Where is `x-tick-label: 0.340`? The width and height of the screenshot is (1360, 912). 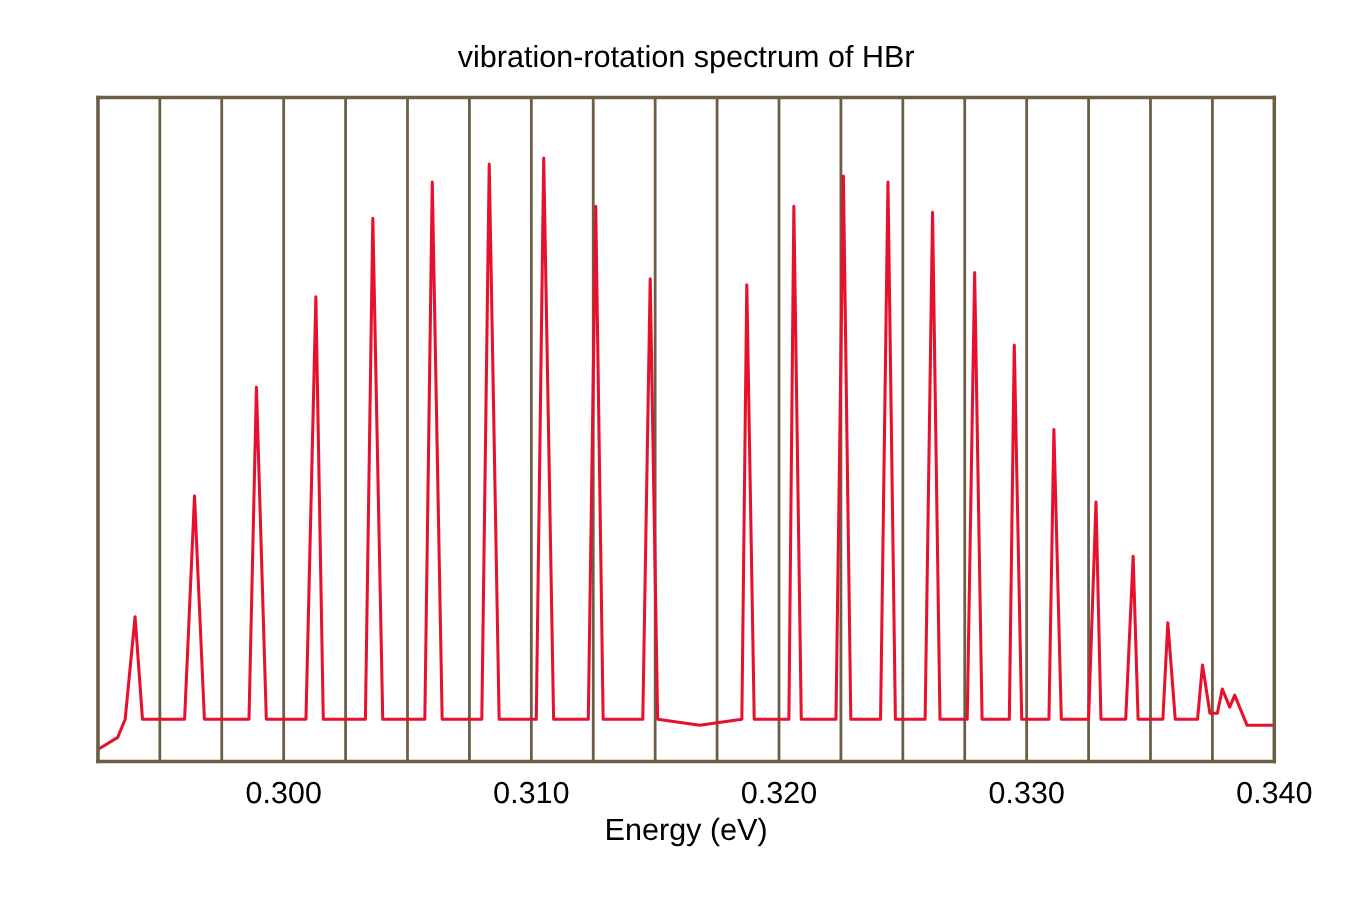 x-tick-label: 0.340 is located at coordinates (1274, 792).